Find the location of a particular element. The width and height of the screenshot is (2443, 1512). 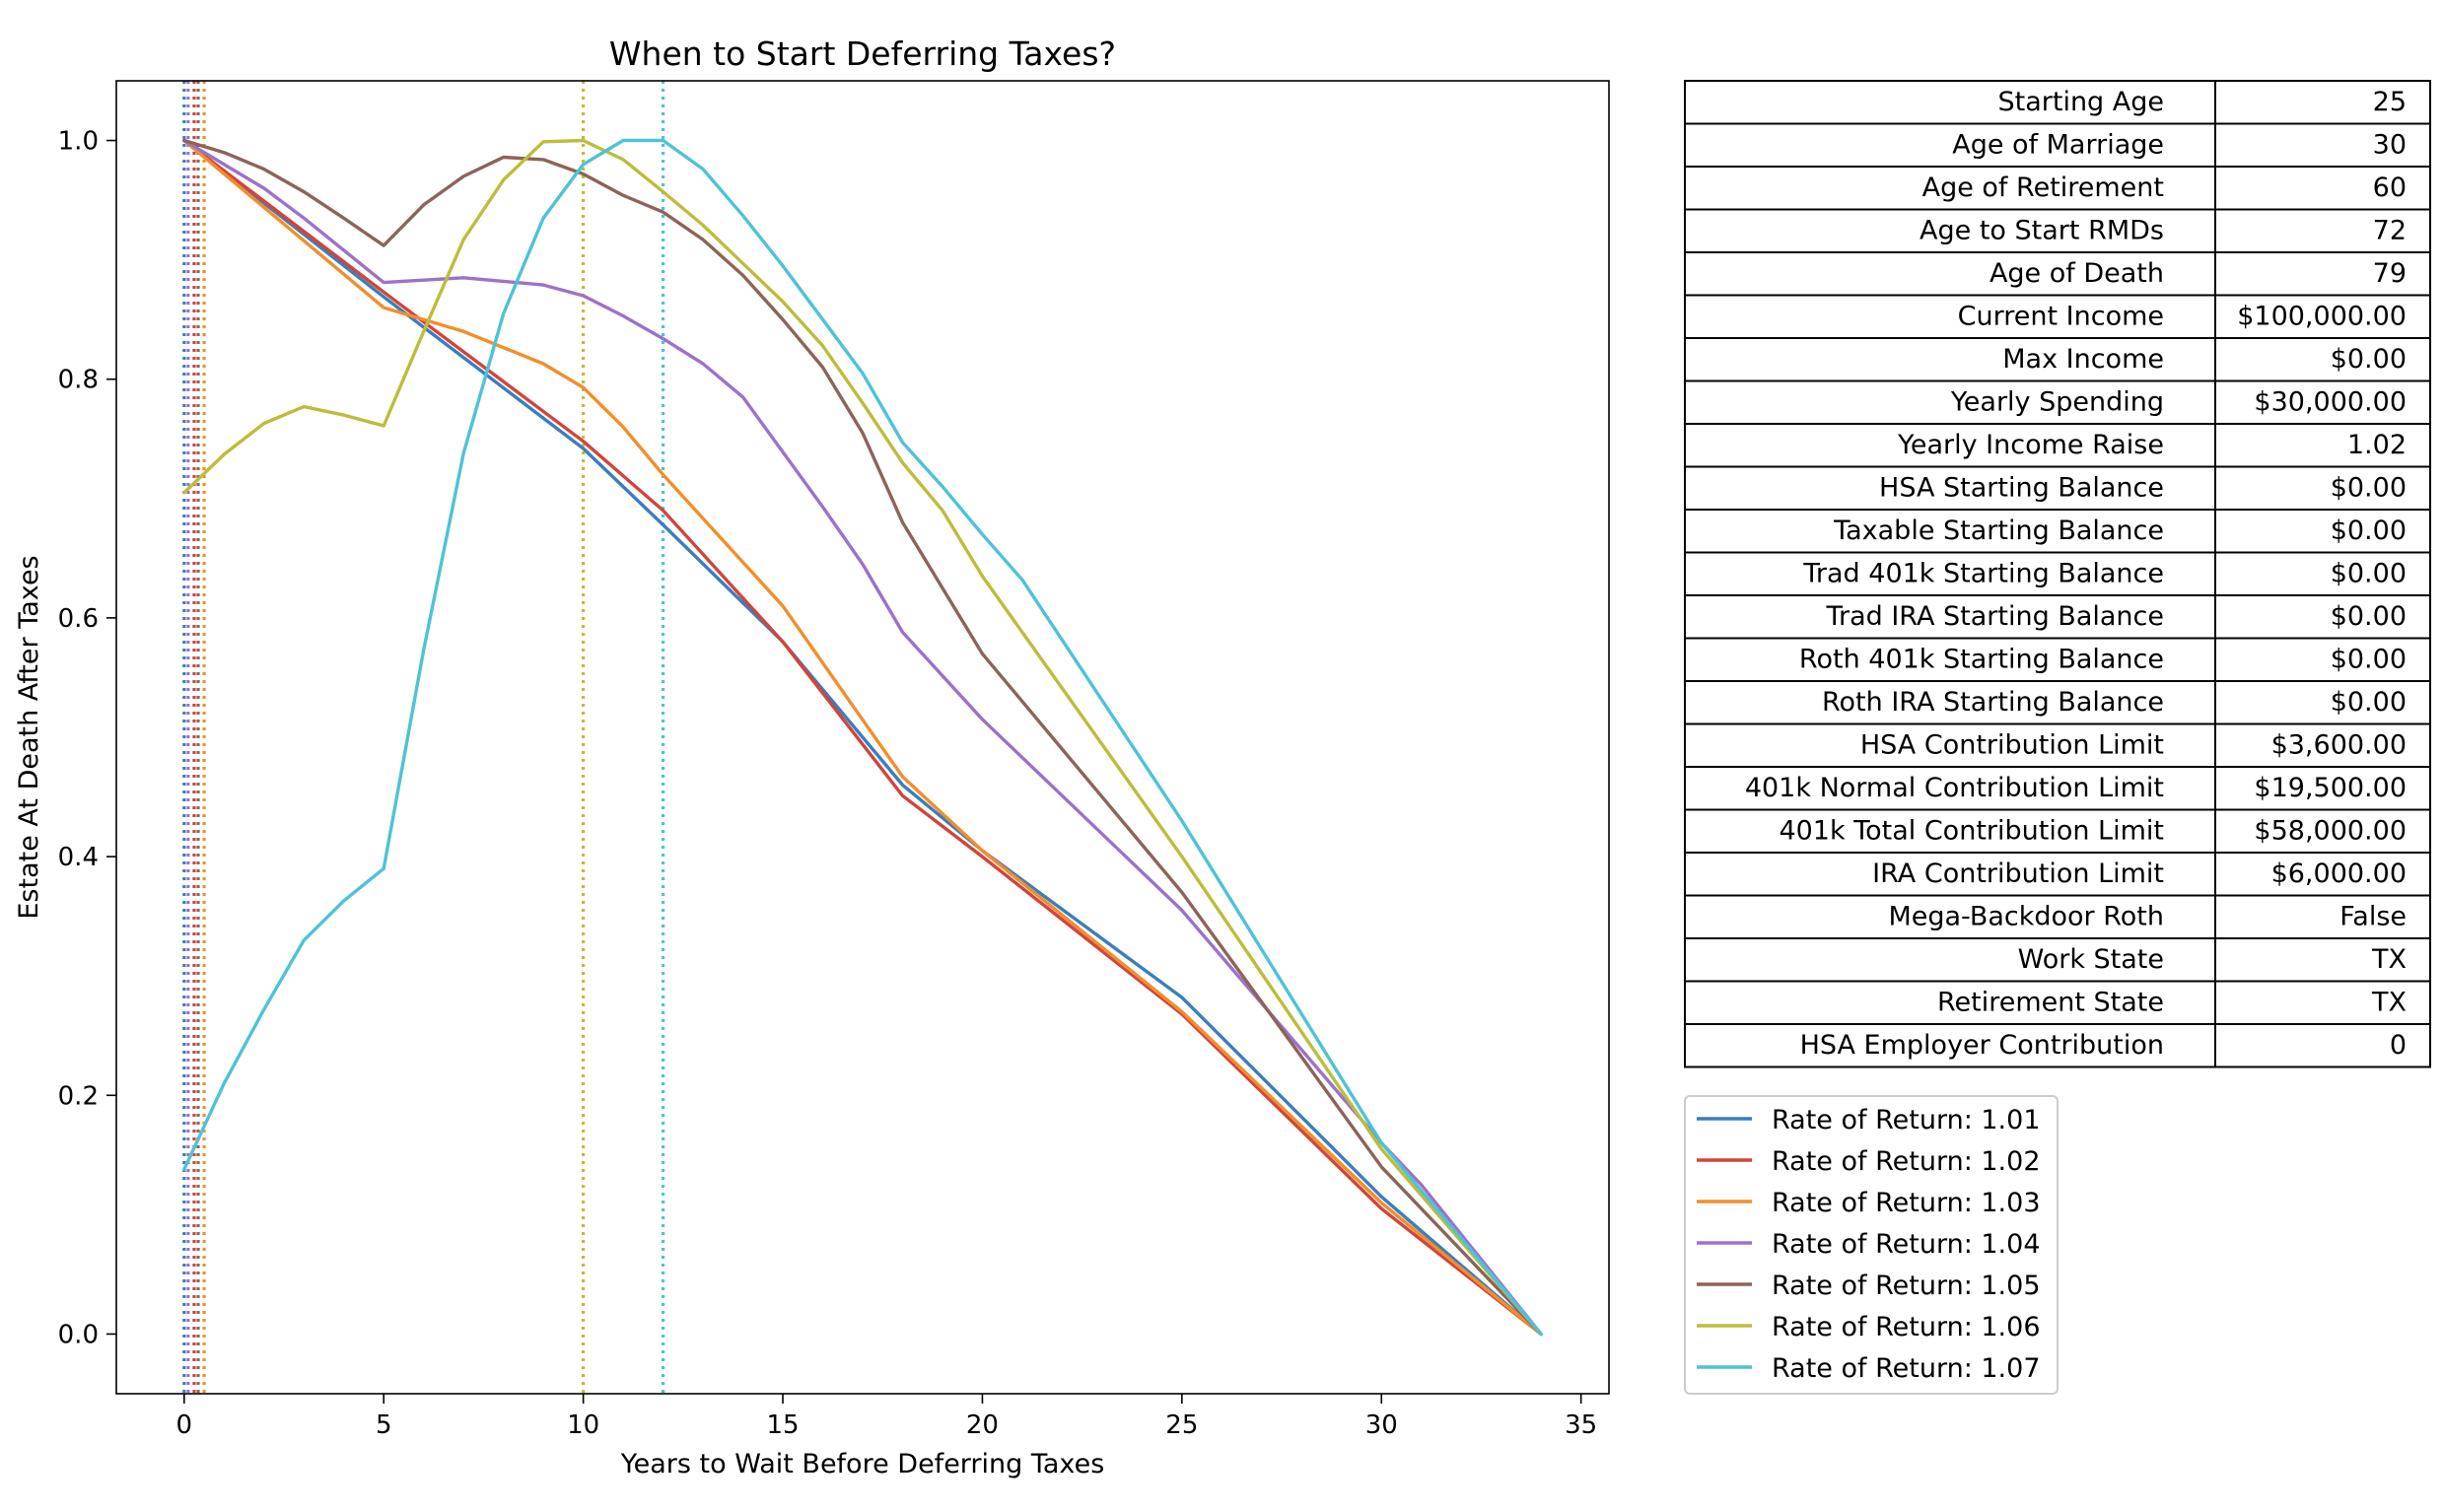

table-label: Retirement State is located at coordinates (2050, 1003).